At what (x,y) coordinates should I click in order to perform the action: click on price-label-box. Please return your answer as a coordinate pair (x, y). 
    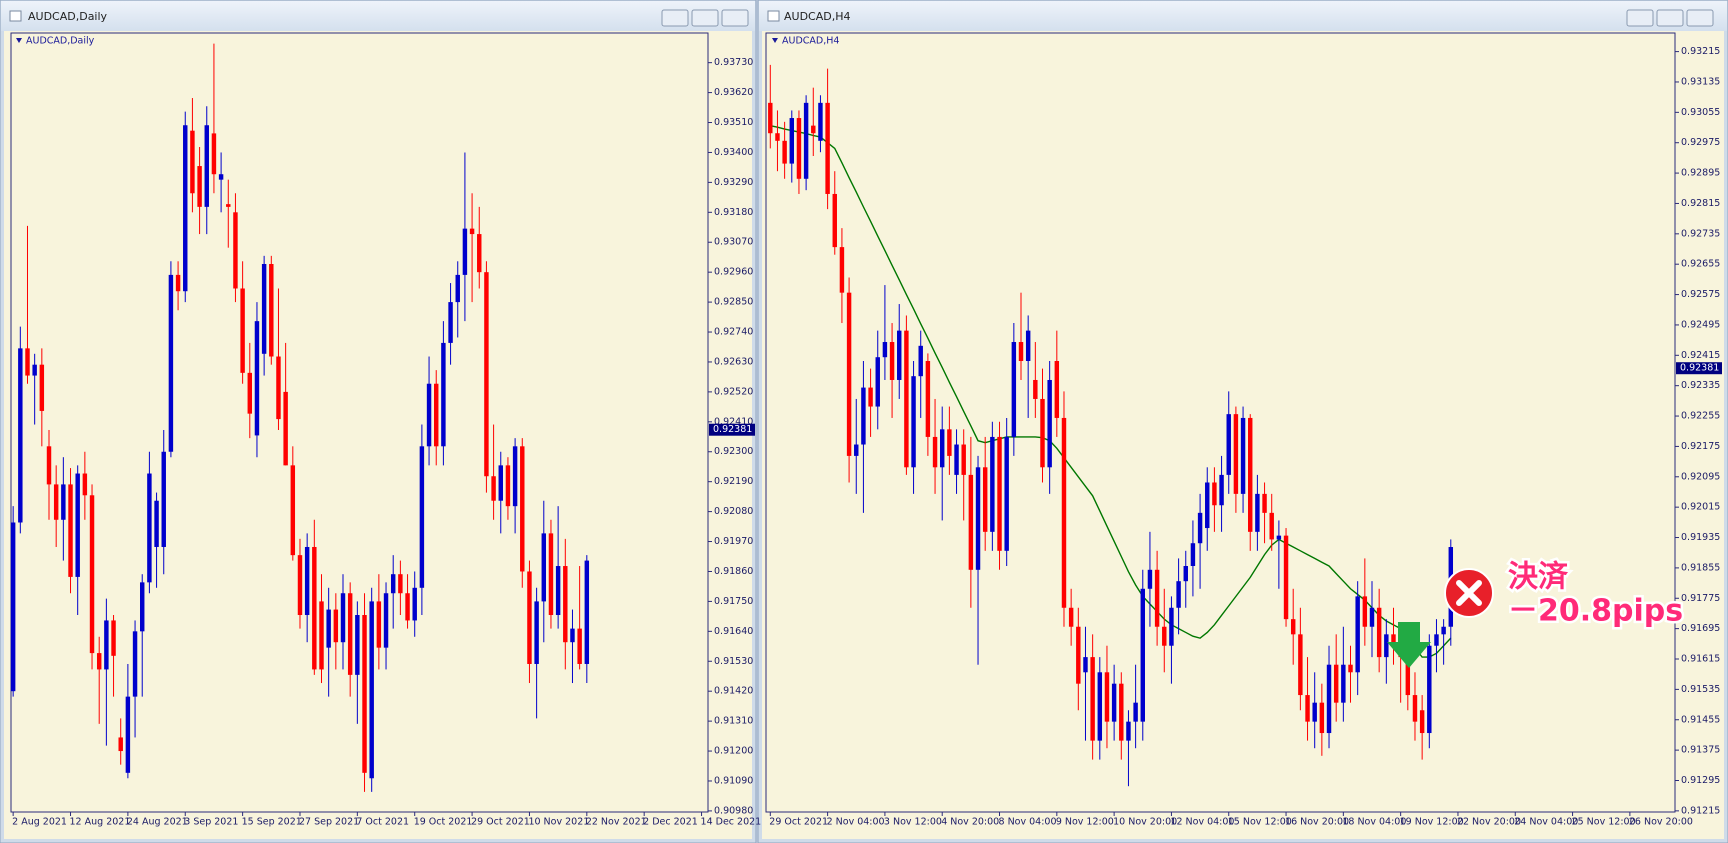
    Looking at the image, I should click on (732, 429).